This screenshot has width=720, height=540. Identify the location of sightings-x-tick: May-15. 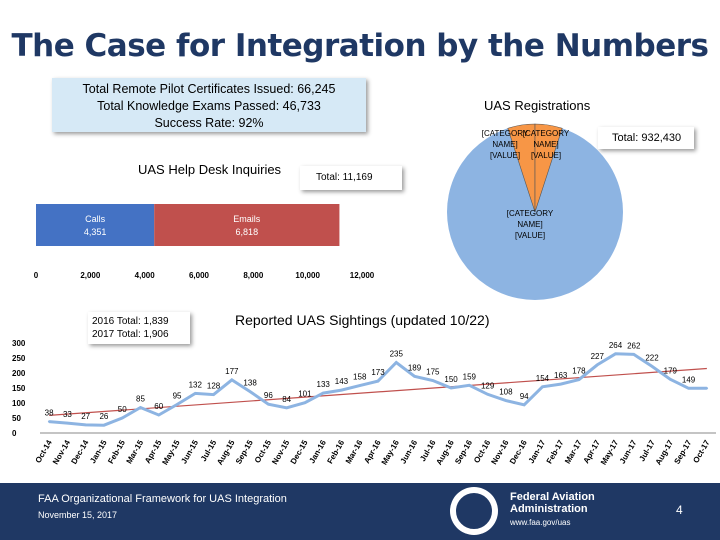
(171, 452).